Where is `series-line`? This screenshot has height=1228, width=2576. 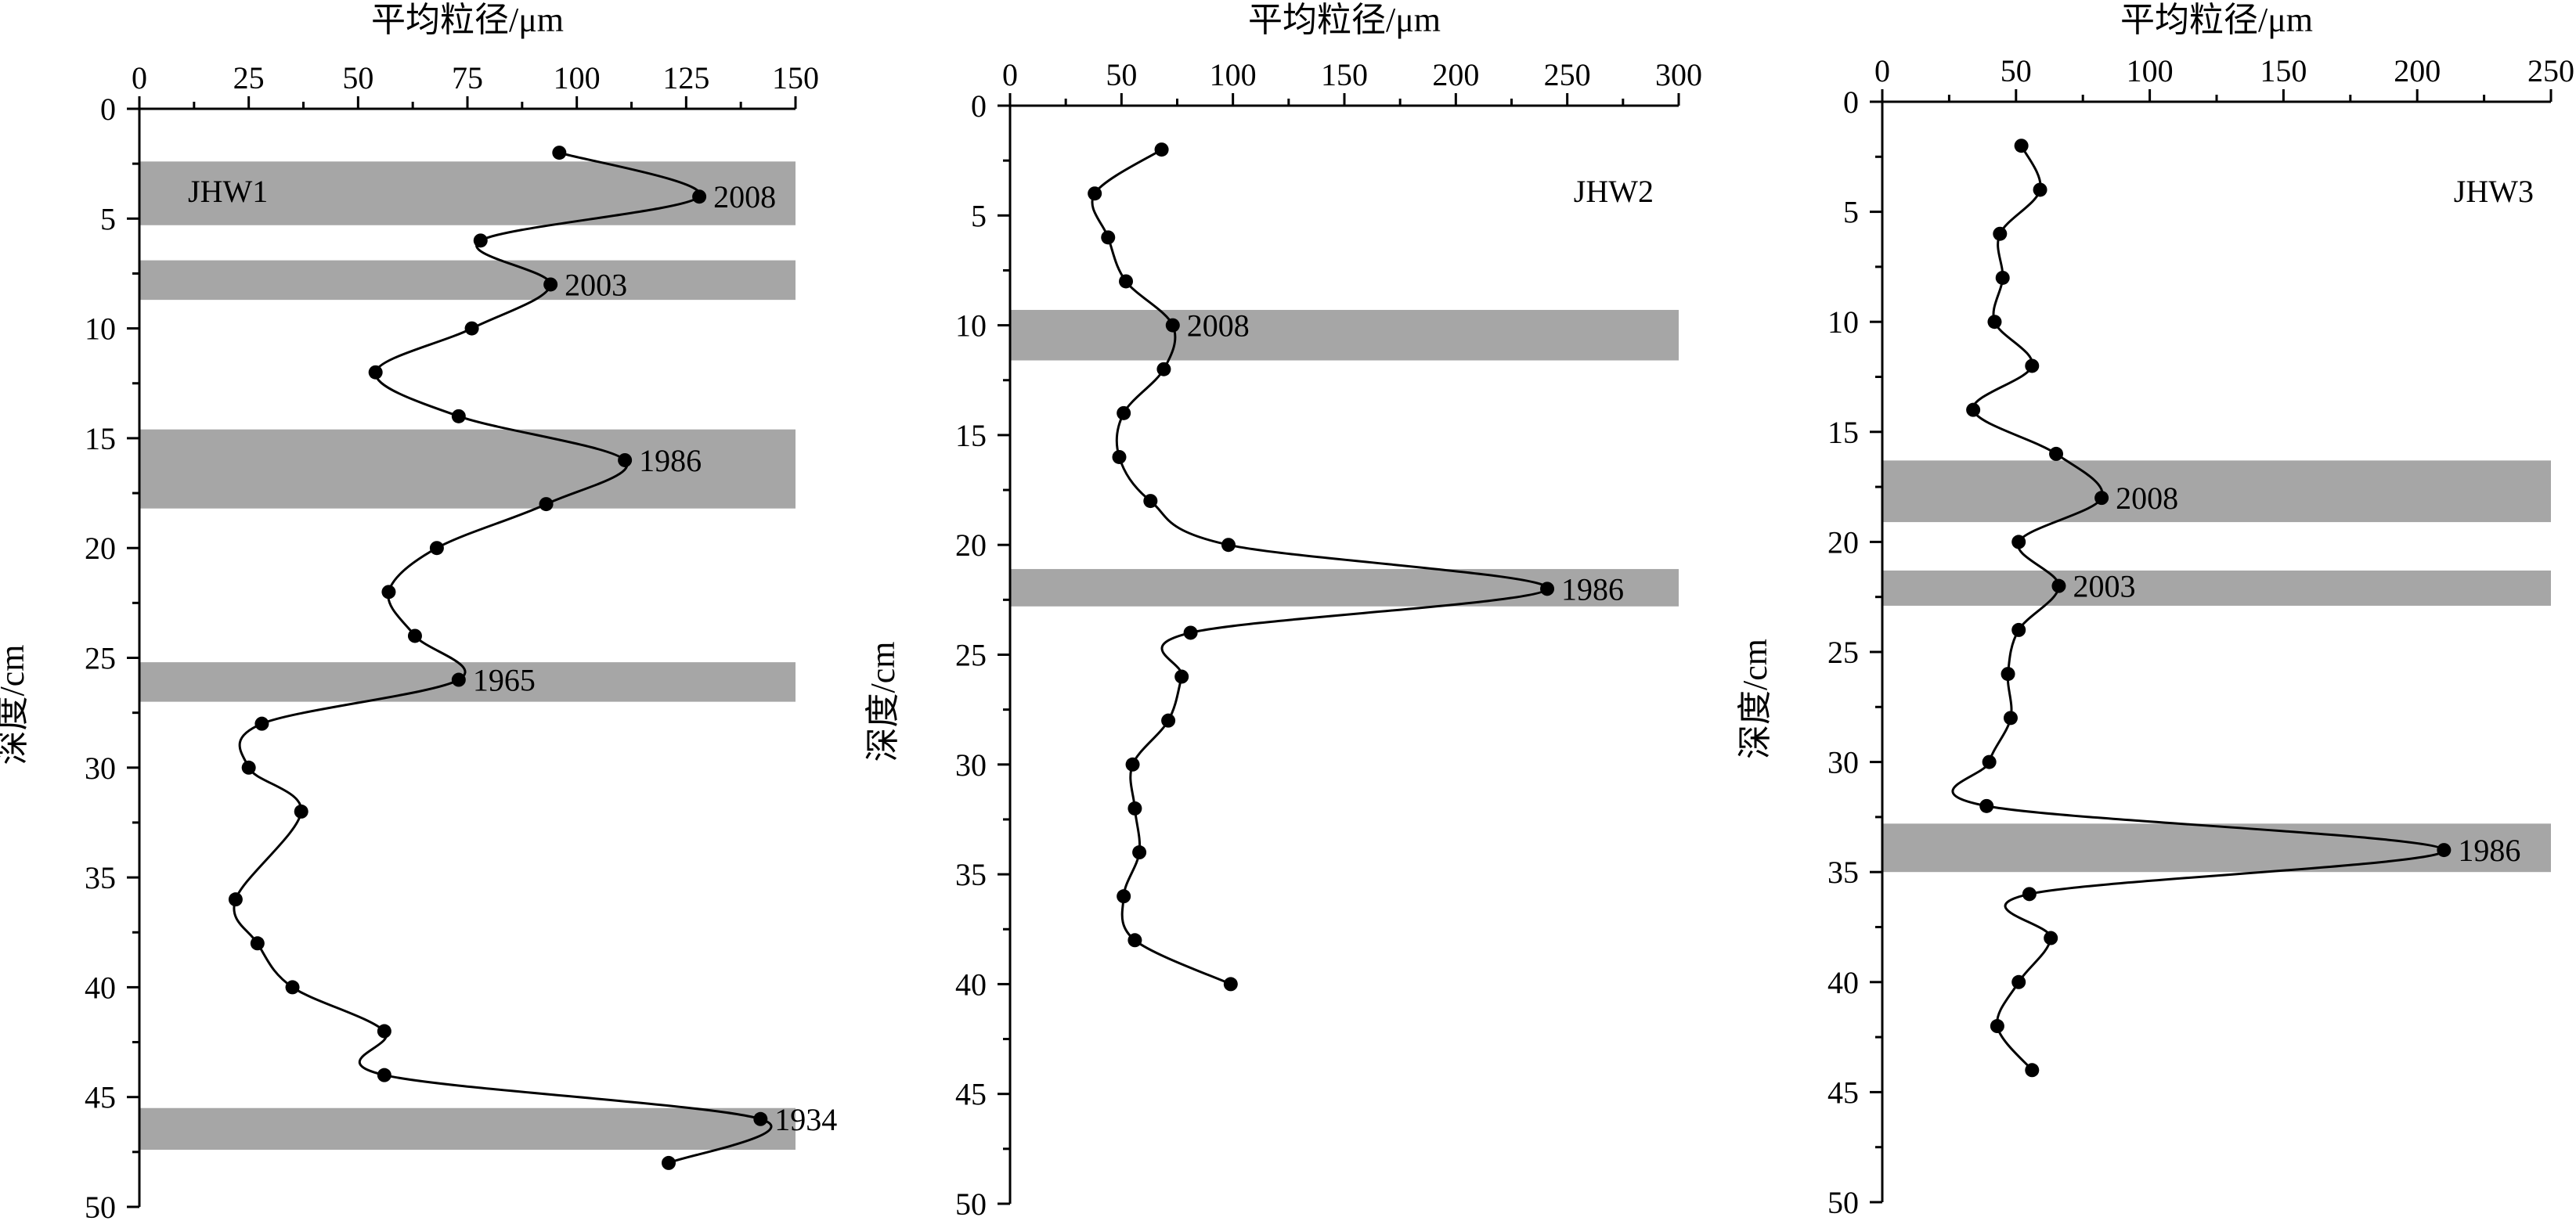 series-line is located at coordinates (2198, 608).